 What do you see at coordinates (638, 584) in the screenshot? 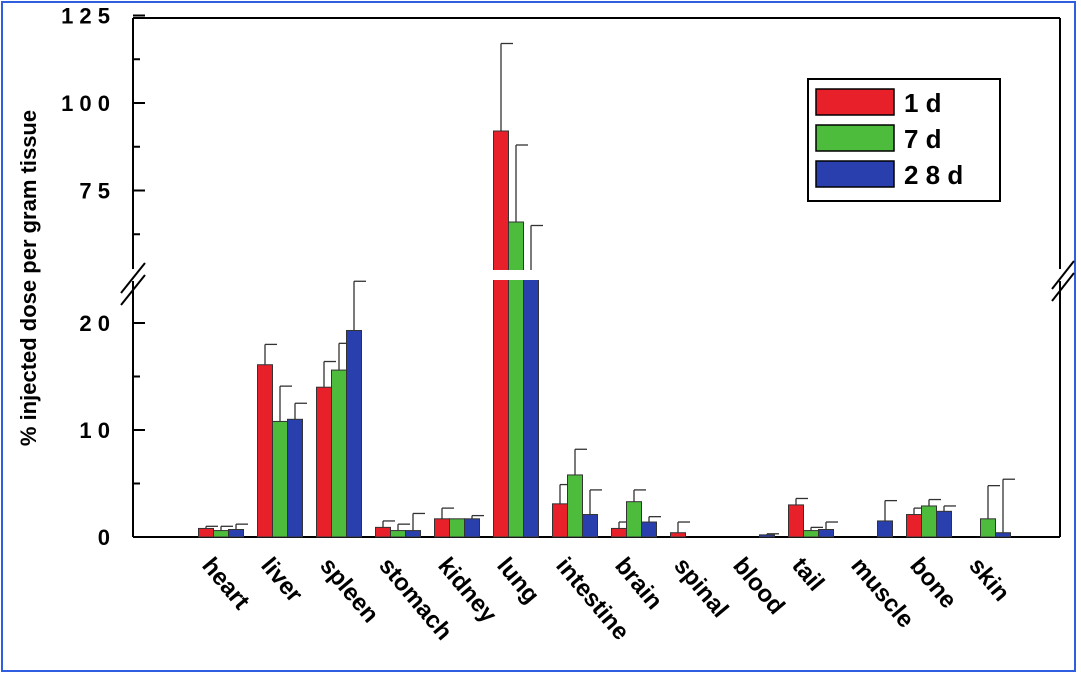
I see `x-category-label: brain` at bounding box center [638, 584].